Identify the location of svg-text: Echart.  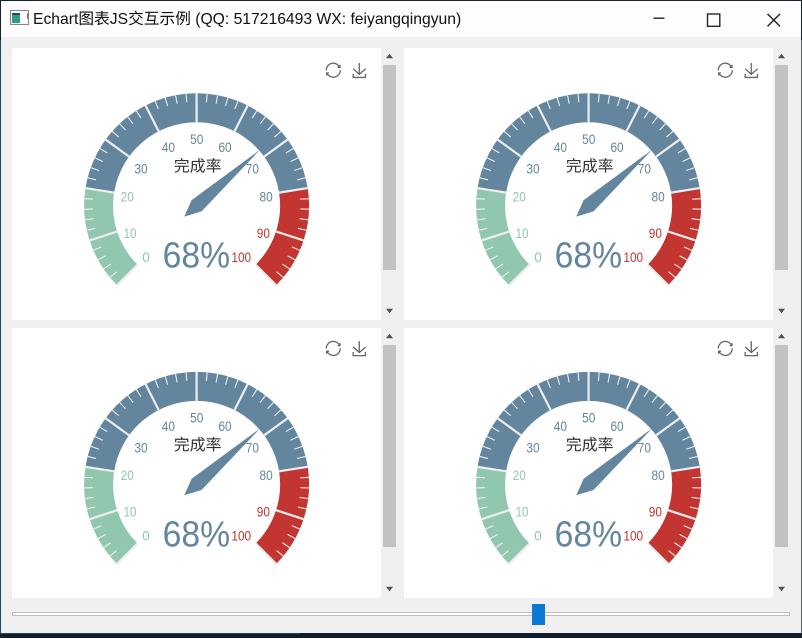
(56, 19).